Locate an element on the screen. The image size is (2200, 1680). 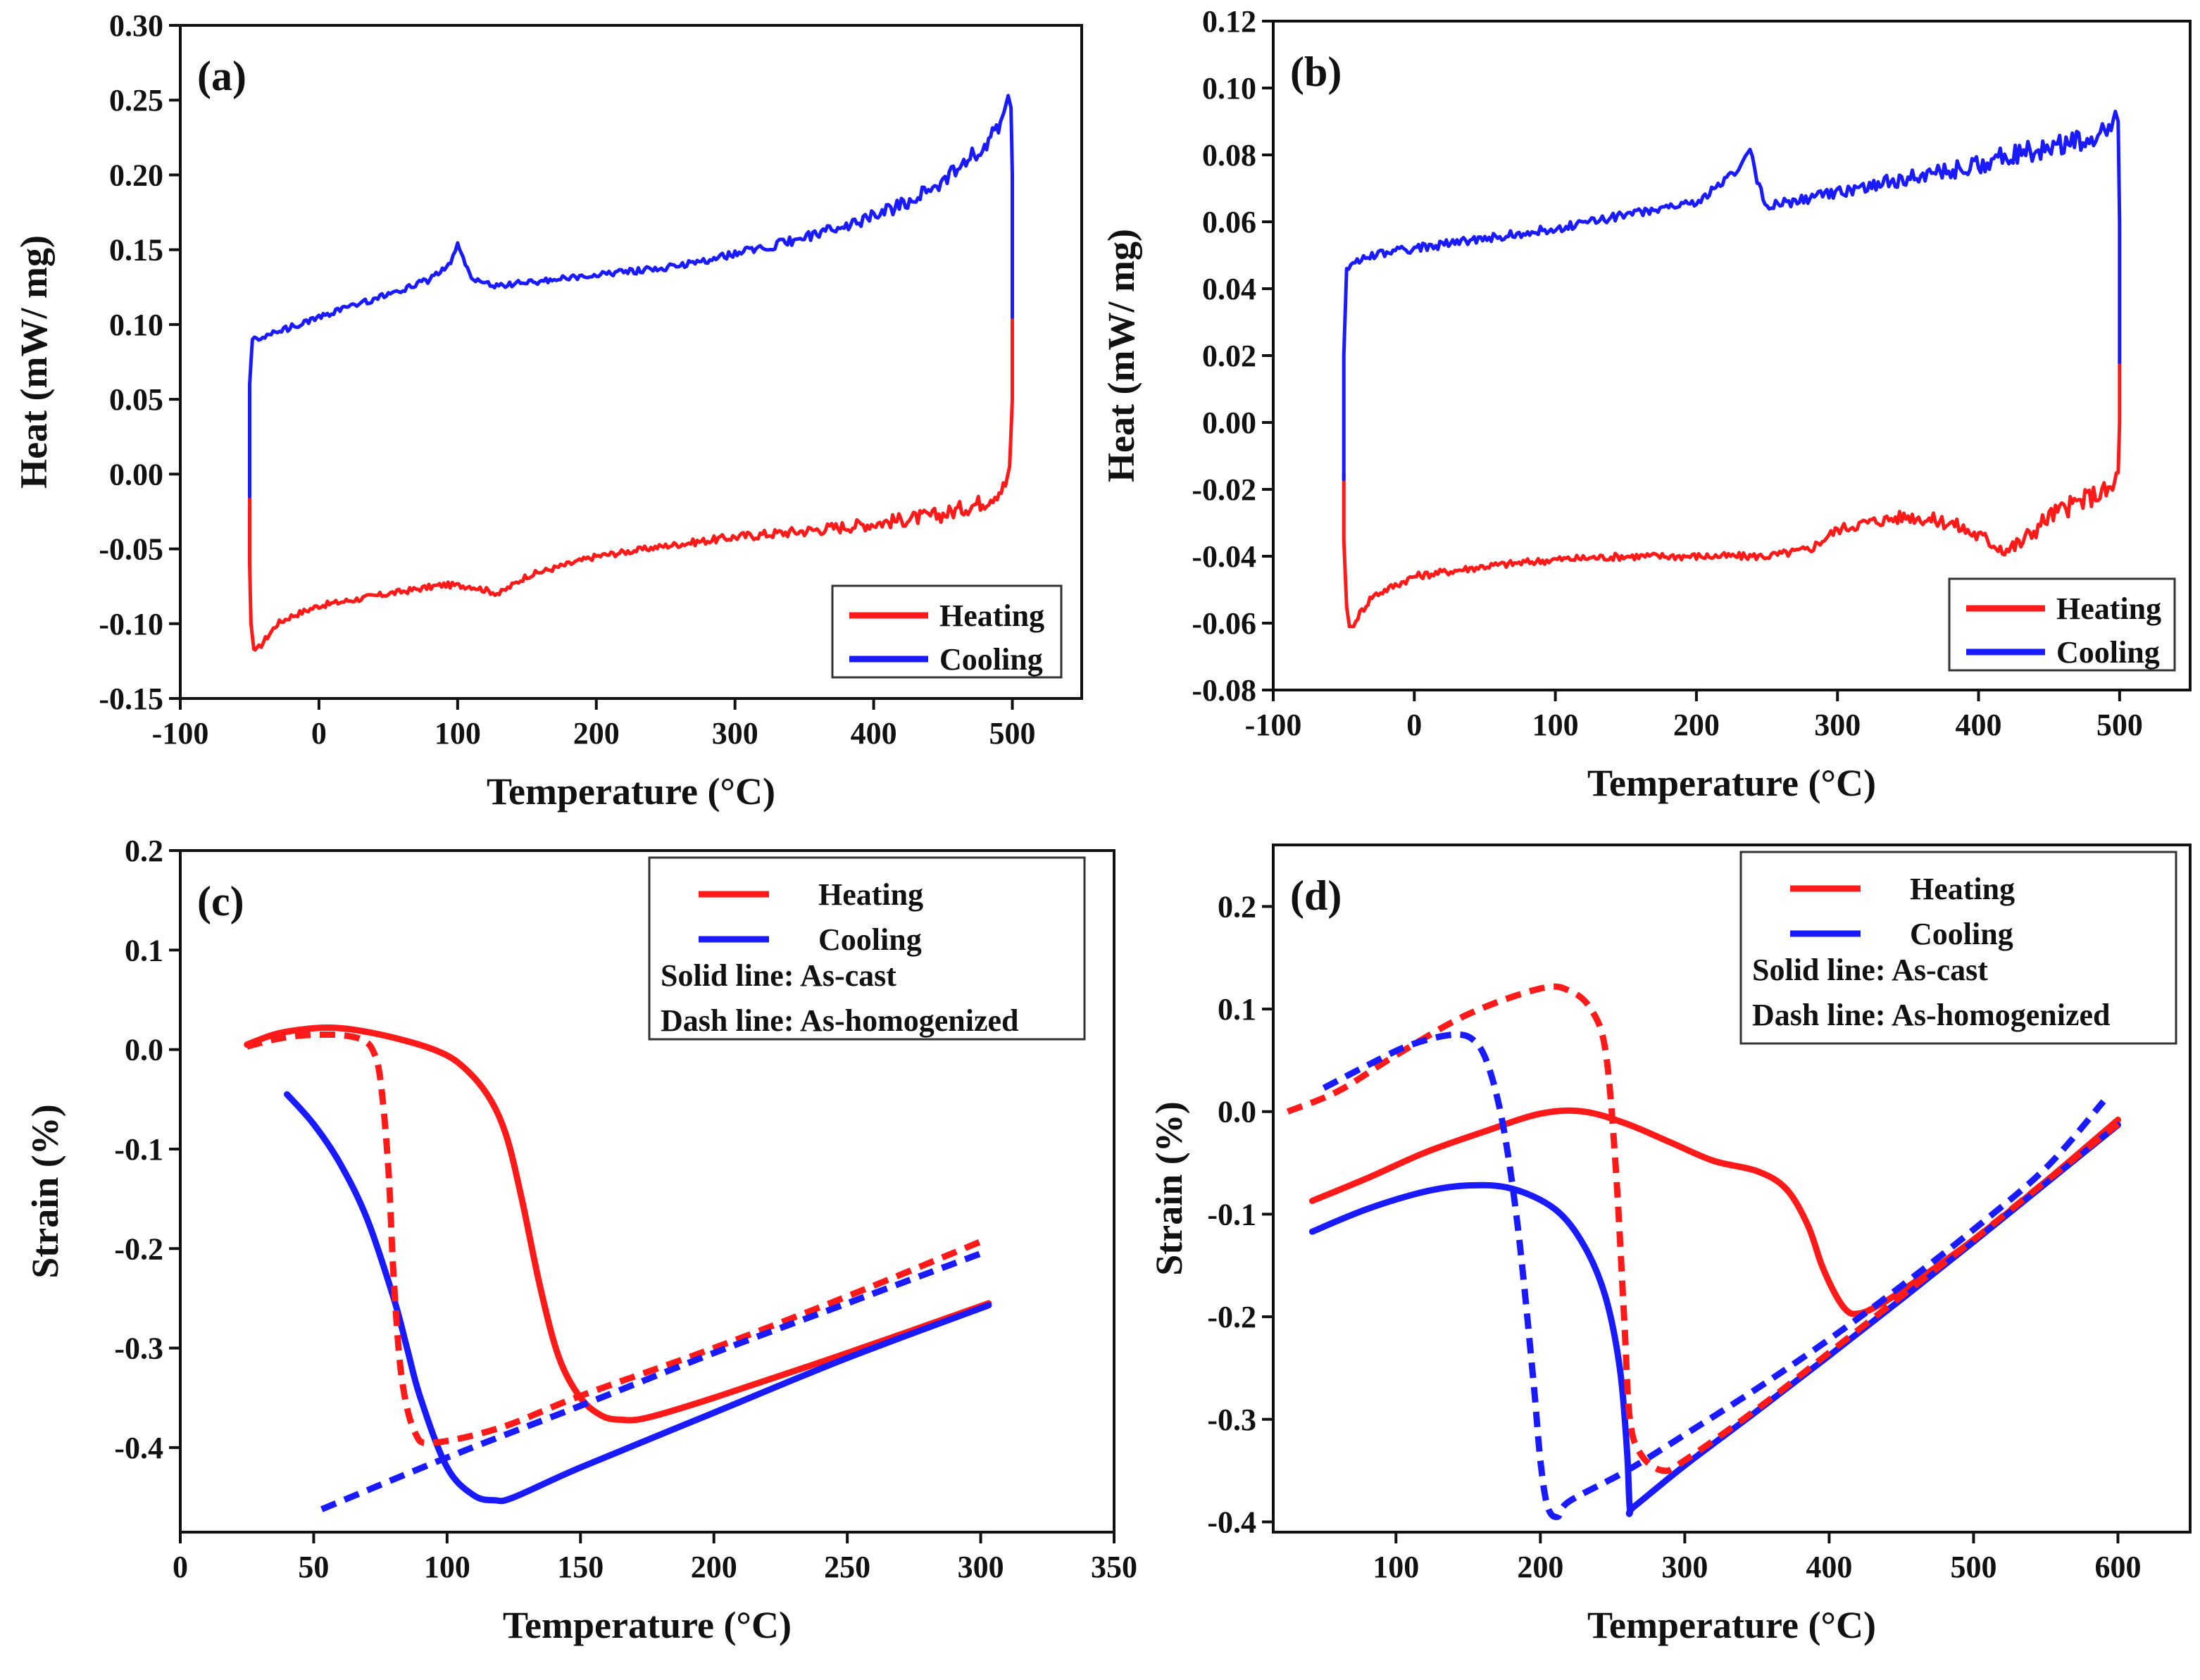
x-tick-label: 600 is located at coordinates (2117, 1567).